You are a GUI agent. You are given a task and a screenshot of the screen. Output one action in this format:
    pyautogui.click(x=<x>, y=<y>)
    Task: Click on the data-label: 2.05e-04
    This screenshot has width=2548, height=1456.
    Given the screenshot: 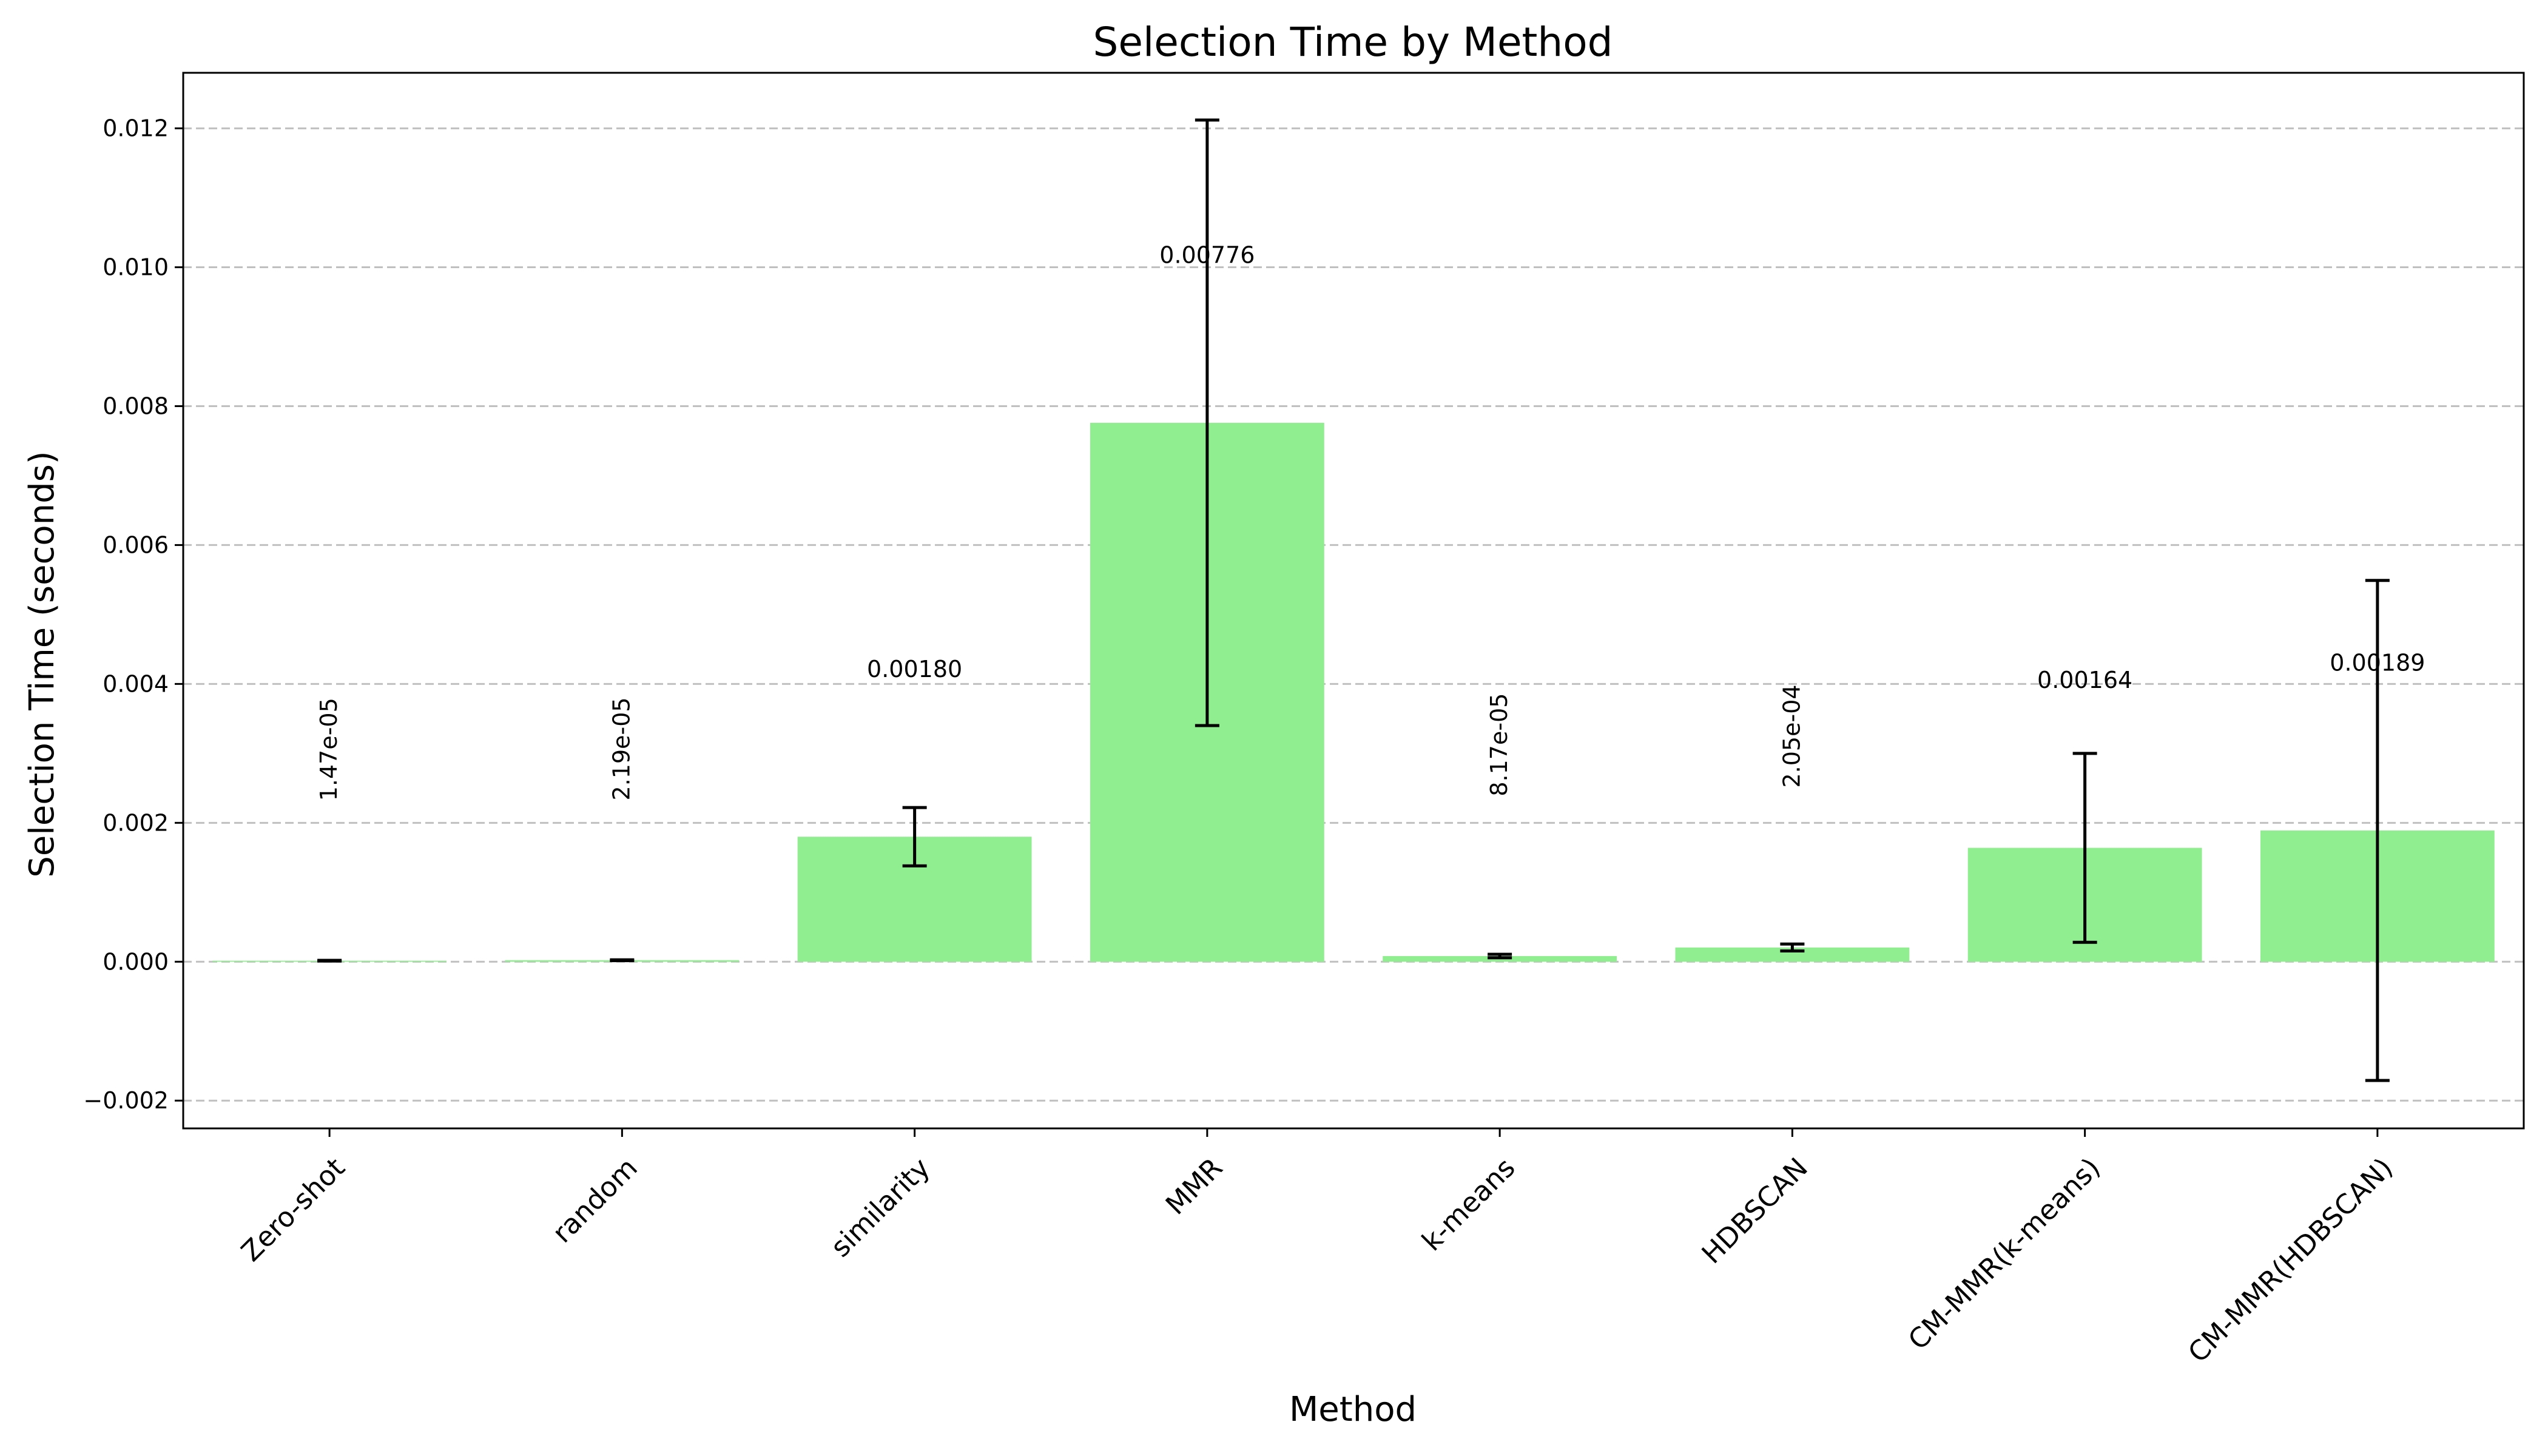 What is the action you would take?
    pyautogui.click(x=1791, y=735)
    